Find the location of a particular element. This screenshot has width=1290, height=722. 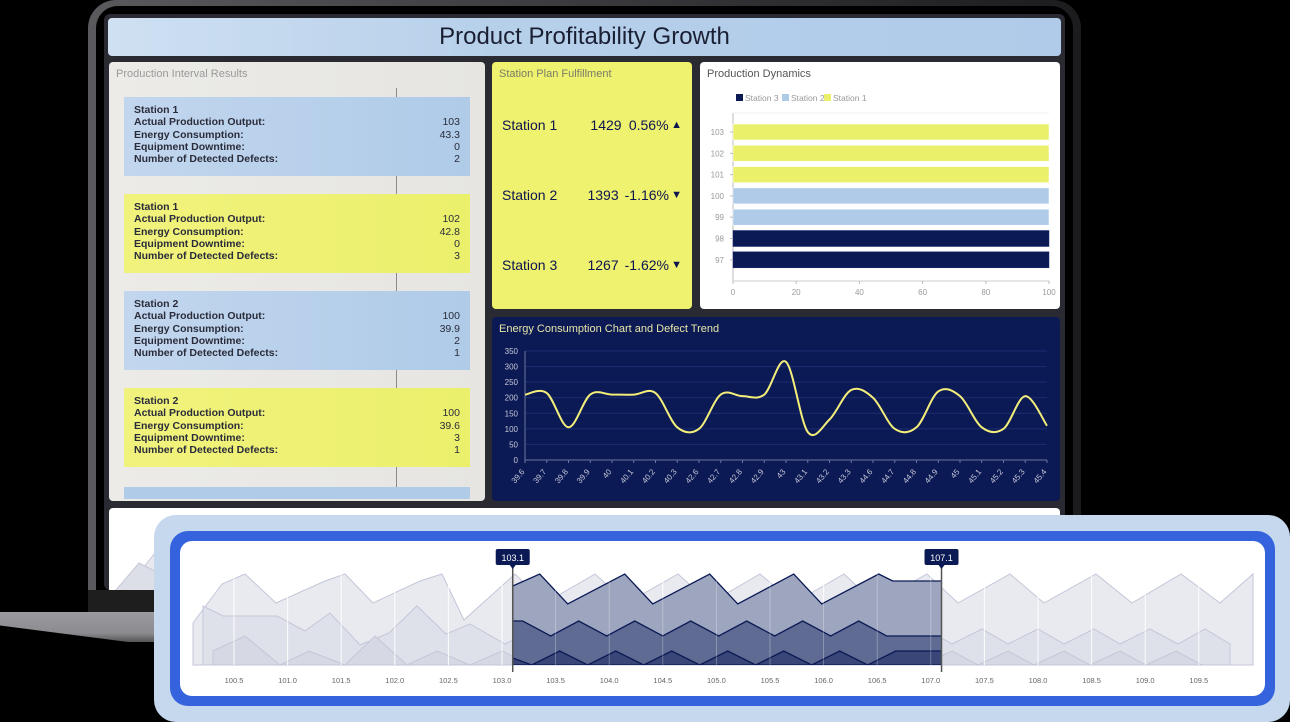

y-tick-label: 0 is located at coordinates (516, 460).